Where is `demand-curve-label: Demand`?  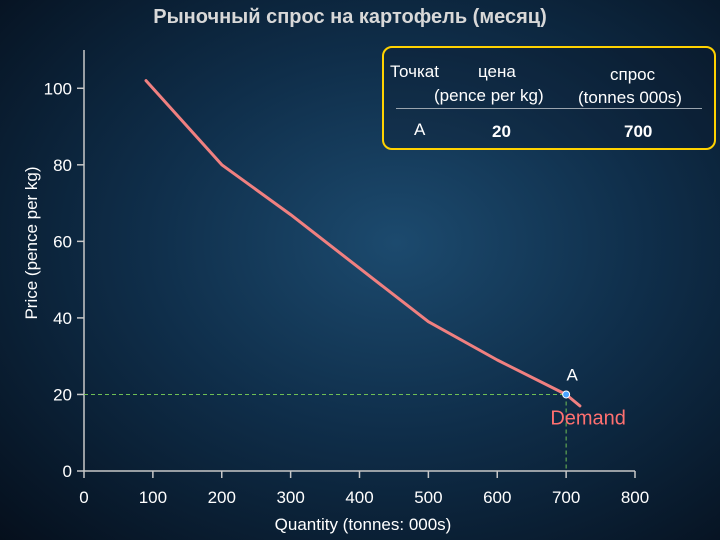
demand-curve-label: Demand is located at coordinates (588, 418).